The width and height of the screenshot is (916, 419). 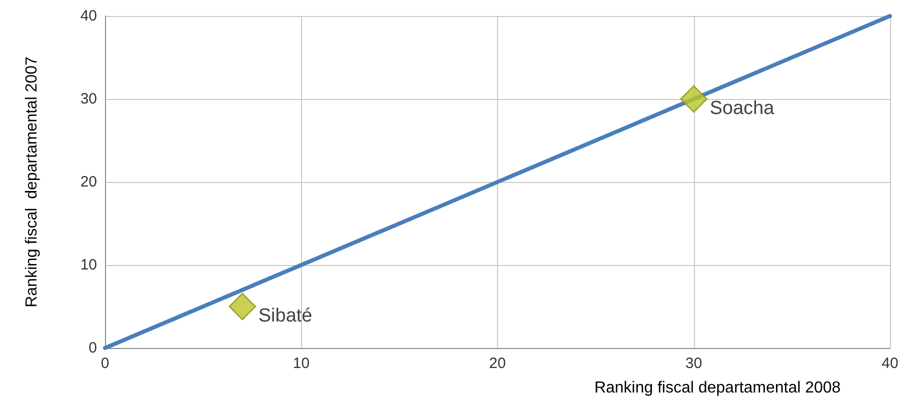 I want to click on x-tick-label: 30, so click(x=693, y=363).